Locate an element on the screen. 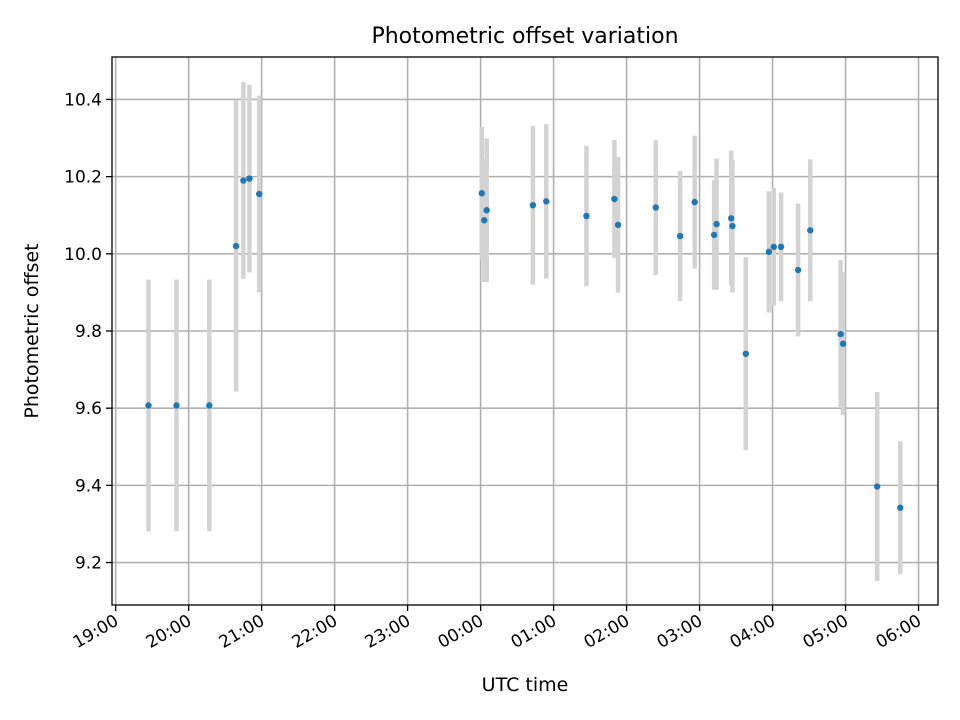 The image size is (960, 720). x-tick-label: 03:00 is located at coordinates (680, 632).